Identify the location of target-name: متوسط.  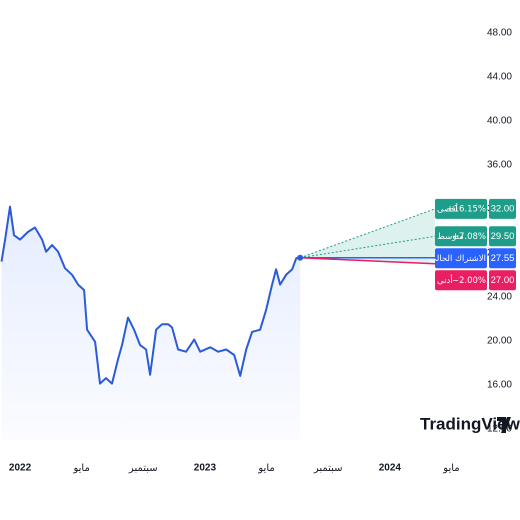
(450, 237).